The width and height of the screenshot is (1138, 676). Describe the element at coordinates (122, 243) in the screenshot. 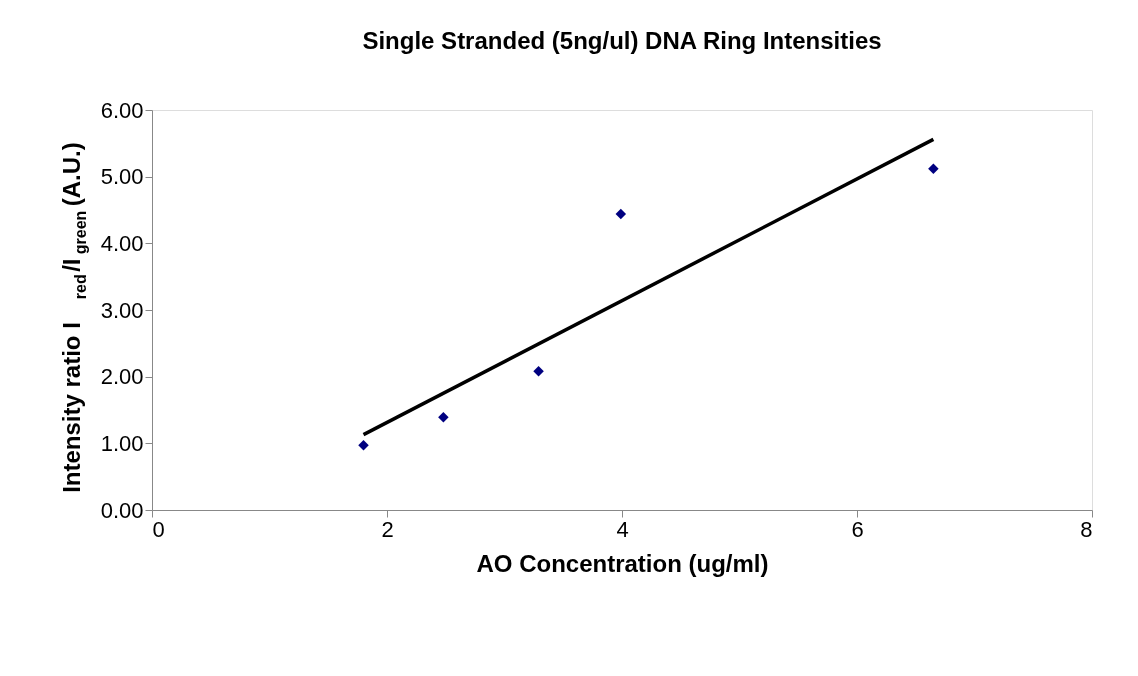

I see `y-tick-label: 4.00` at that location.